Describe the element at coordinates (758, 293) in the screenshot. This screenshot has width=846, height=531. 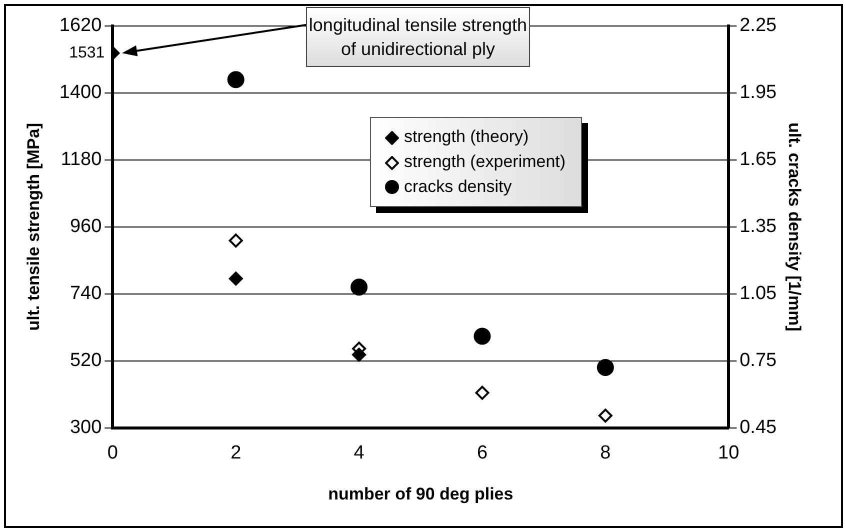
I see `y2-tick-label: 1.05` at that location.